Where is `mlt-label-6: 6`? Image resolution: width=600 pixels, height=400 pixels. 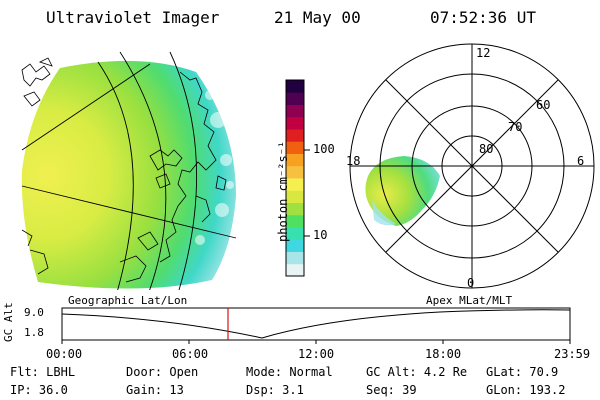 mlt-label-6: 6 is located at coordinates (581, 161).